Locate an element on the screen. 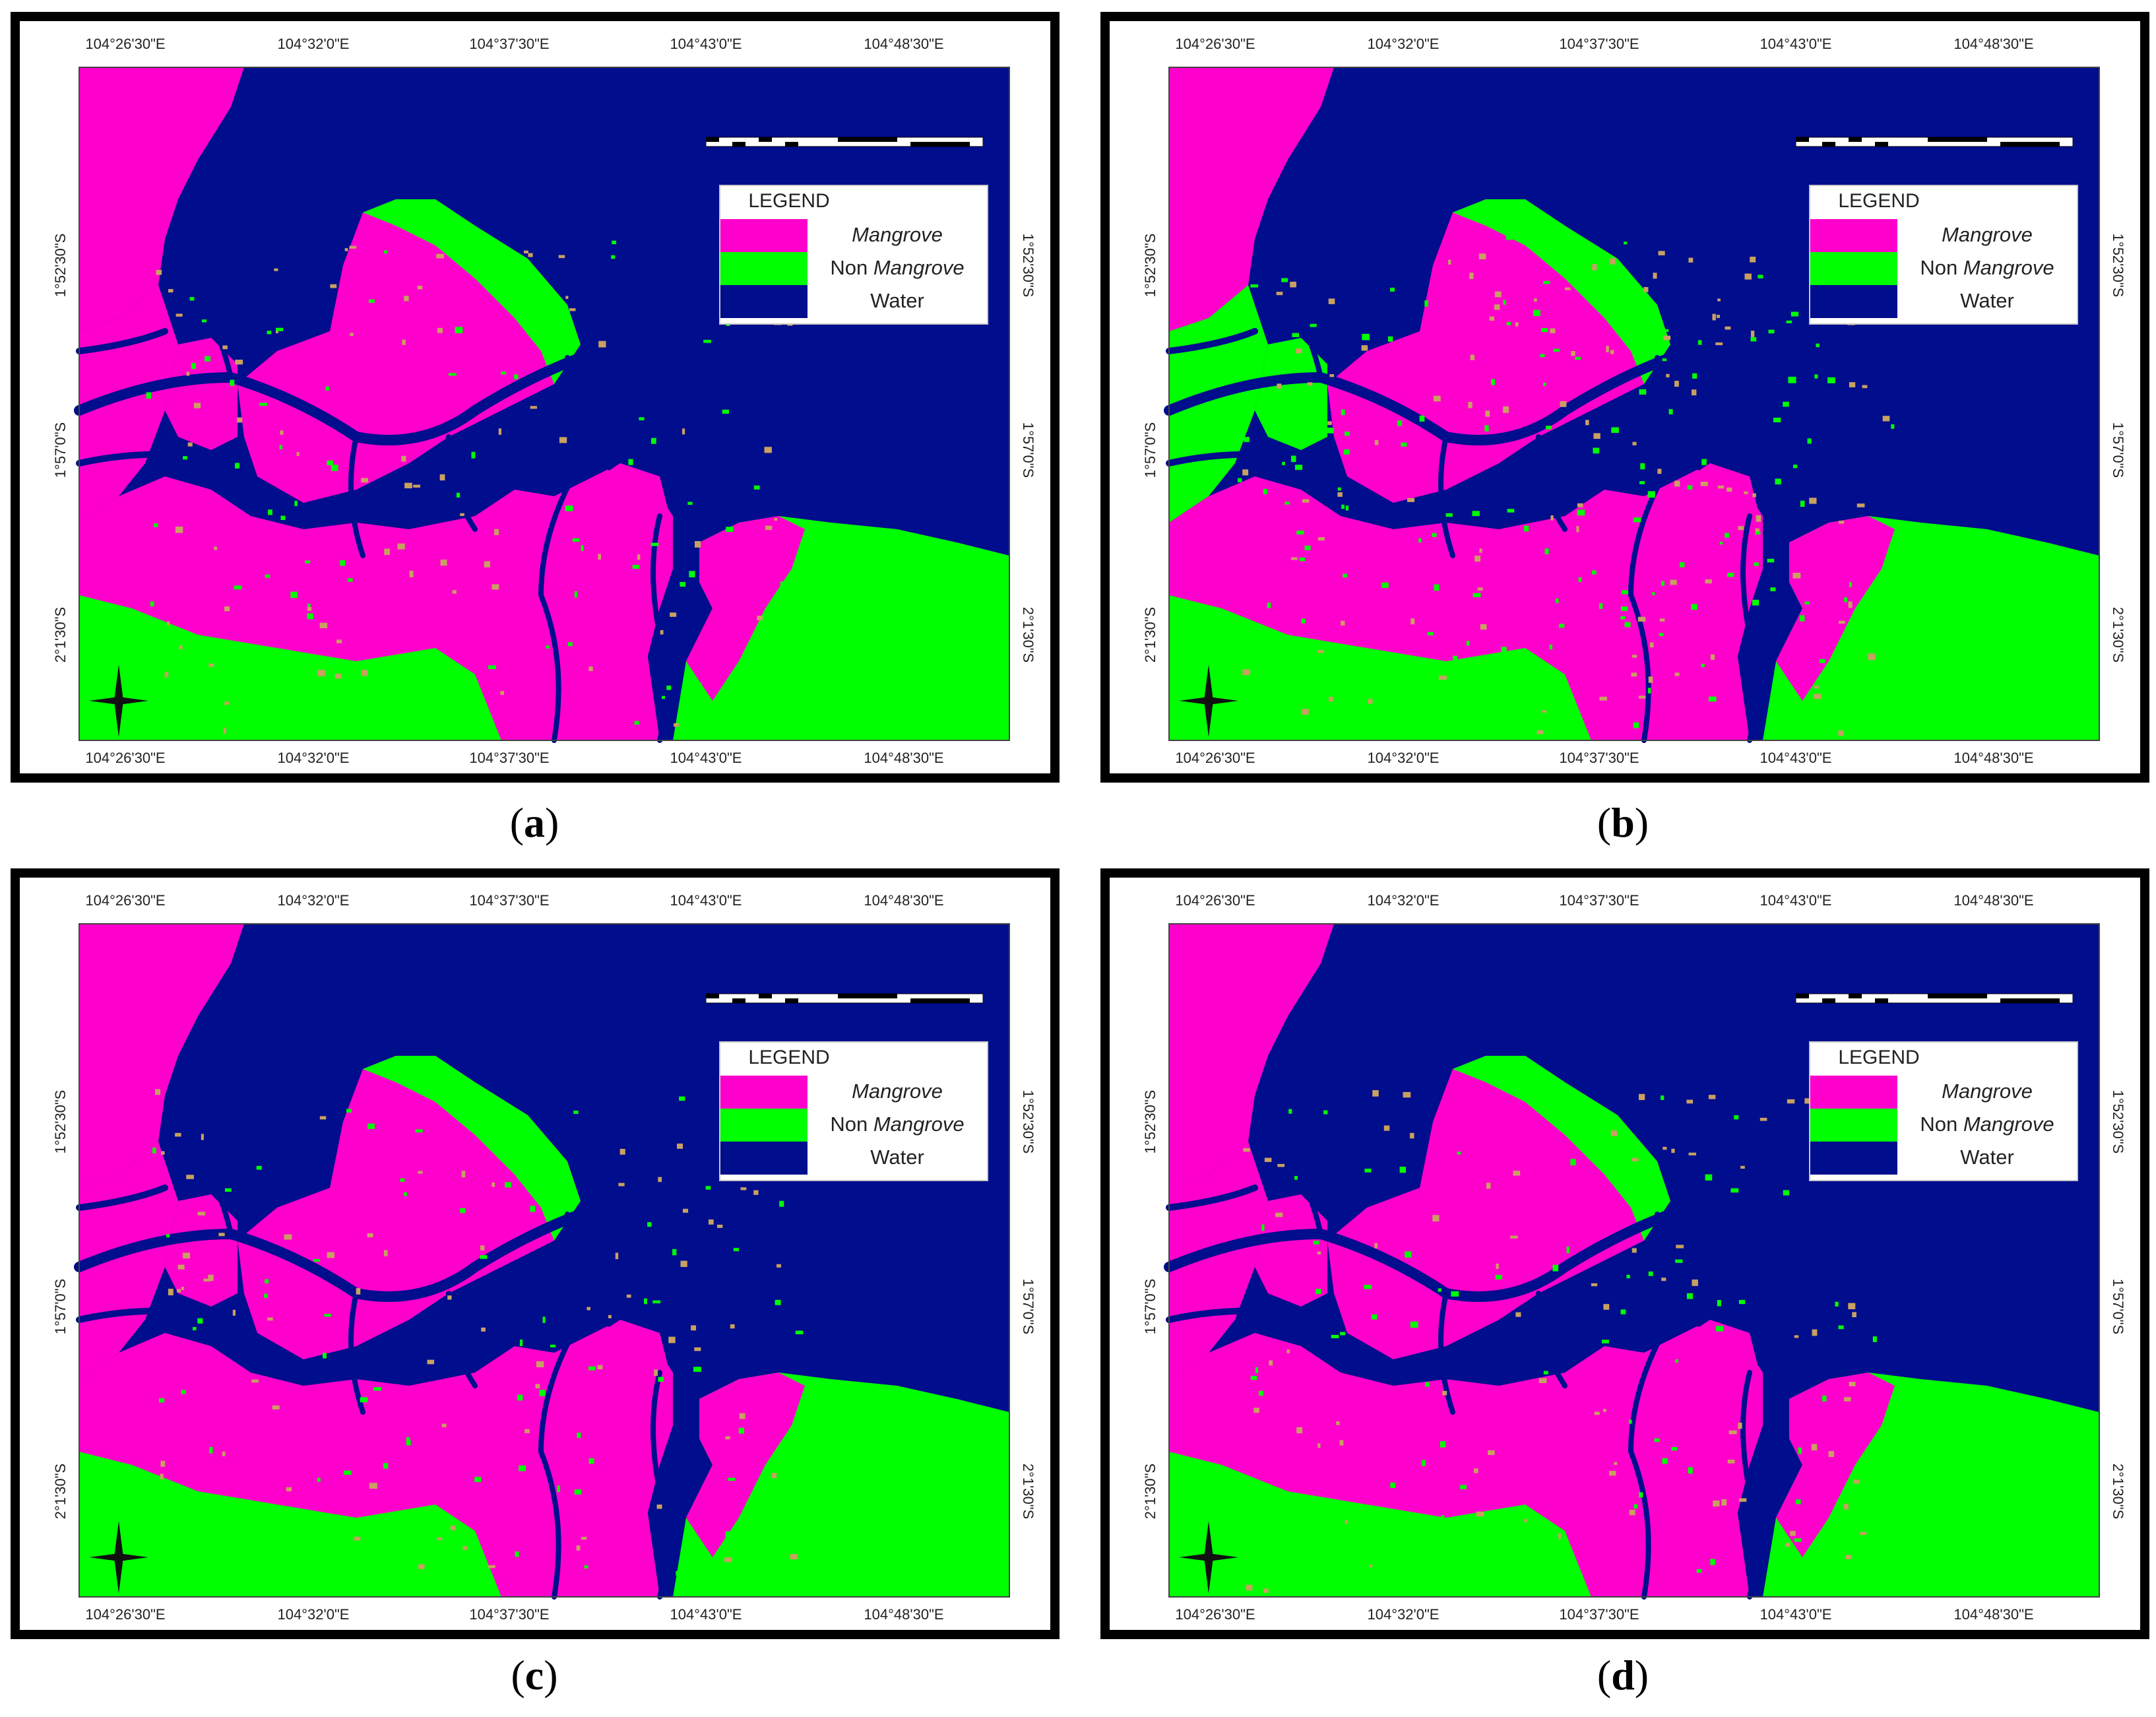  legend-row: Water is located at coordinates (1944, 1158).